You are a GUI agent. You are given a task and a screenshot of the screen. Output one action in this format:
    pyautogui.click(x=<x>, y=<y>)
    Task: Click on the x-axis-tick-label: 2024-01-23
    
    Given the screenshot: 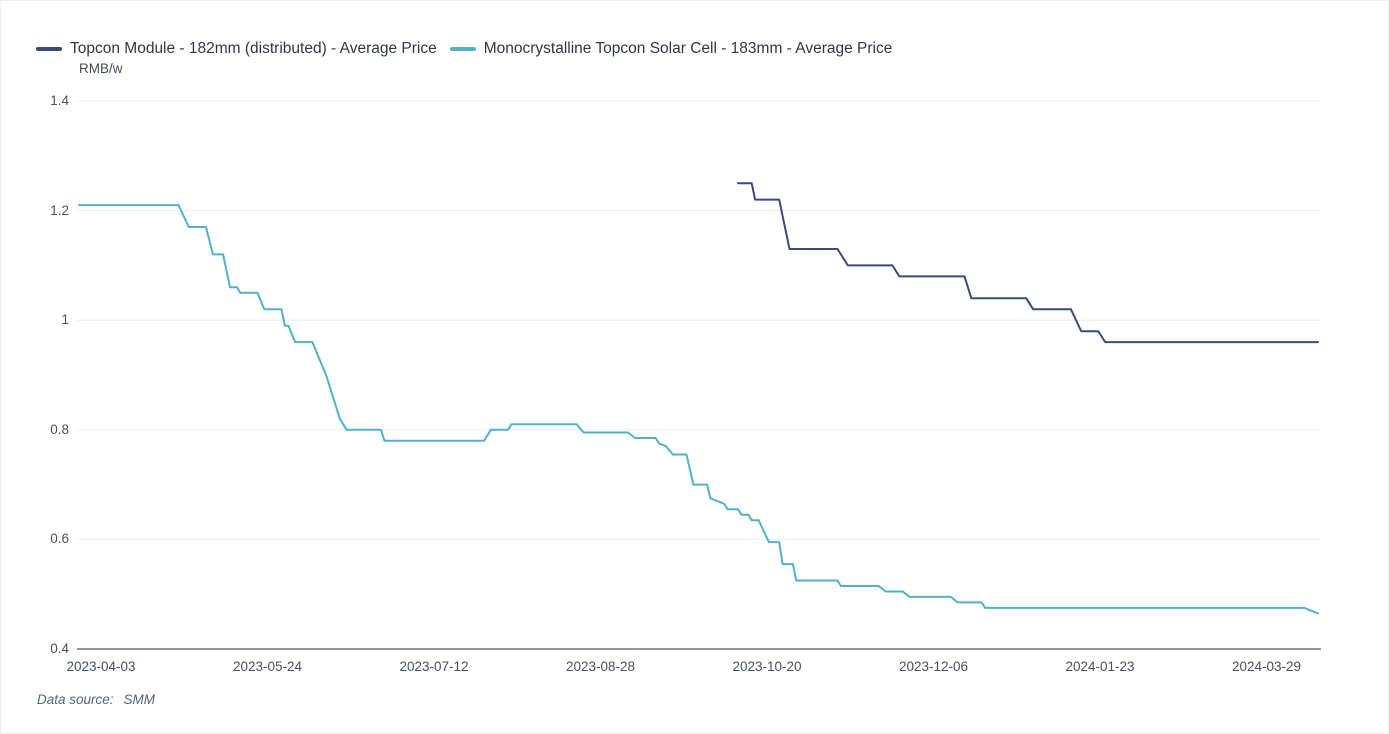 What is the action you would take?
    pyautogui.click(x=1100, y=666)
    